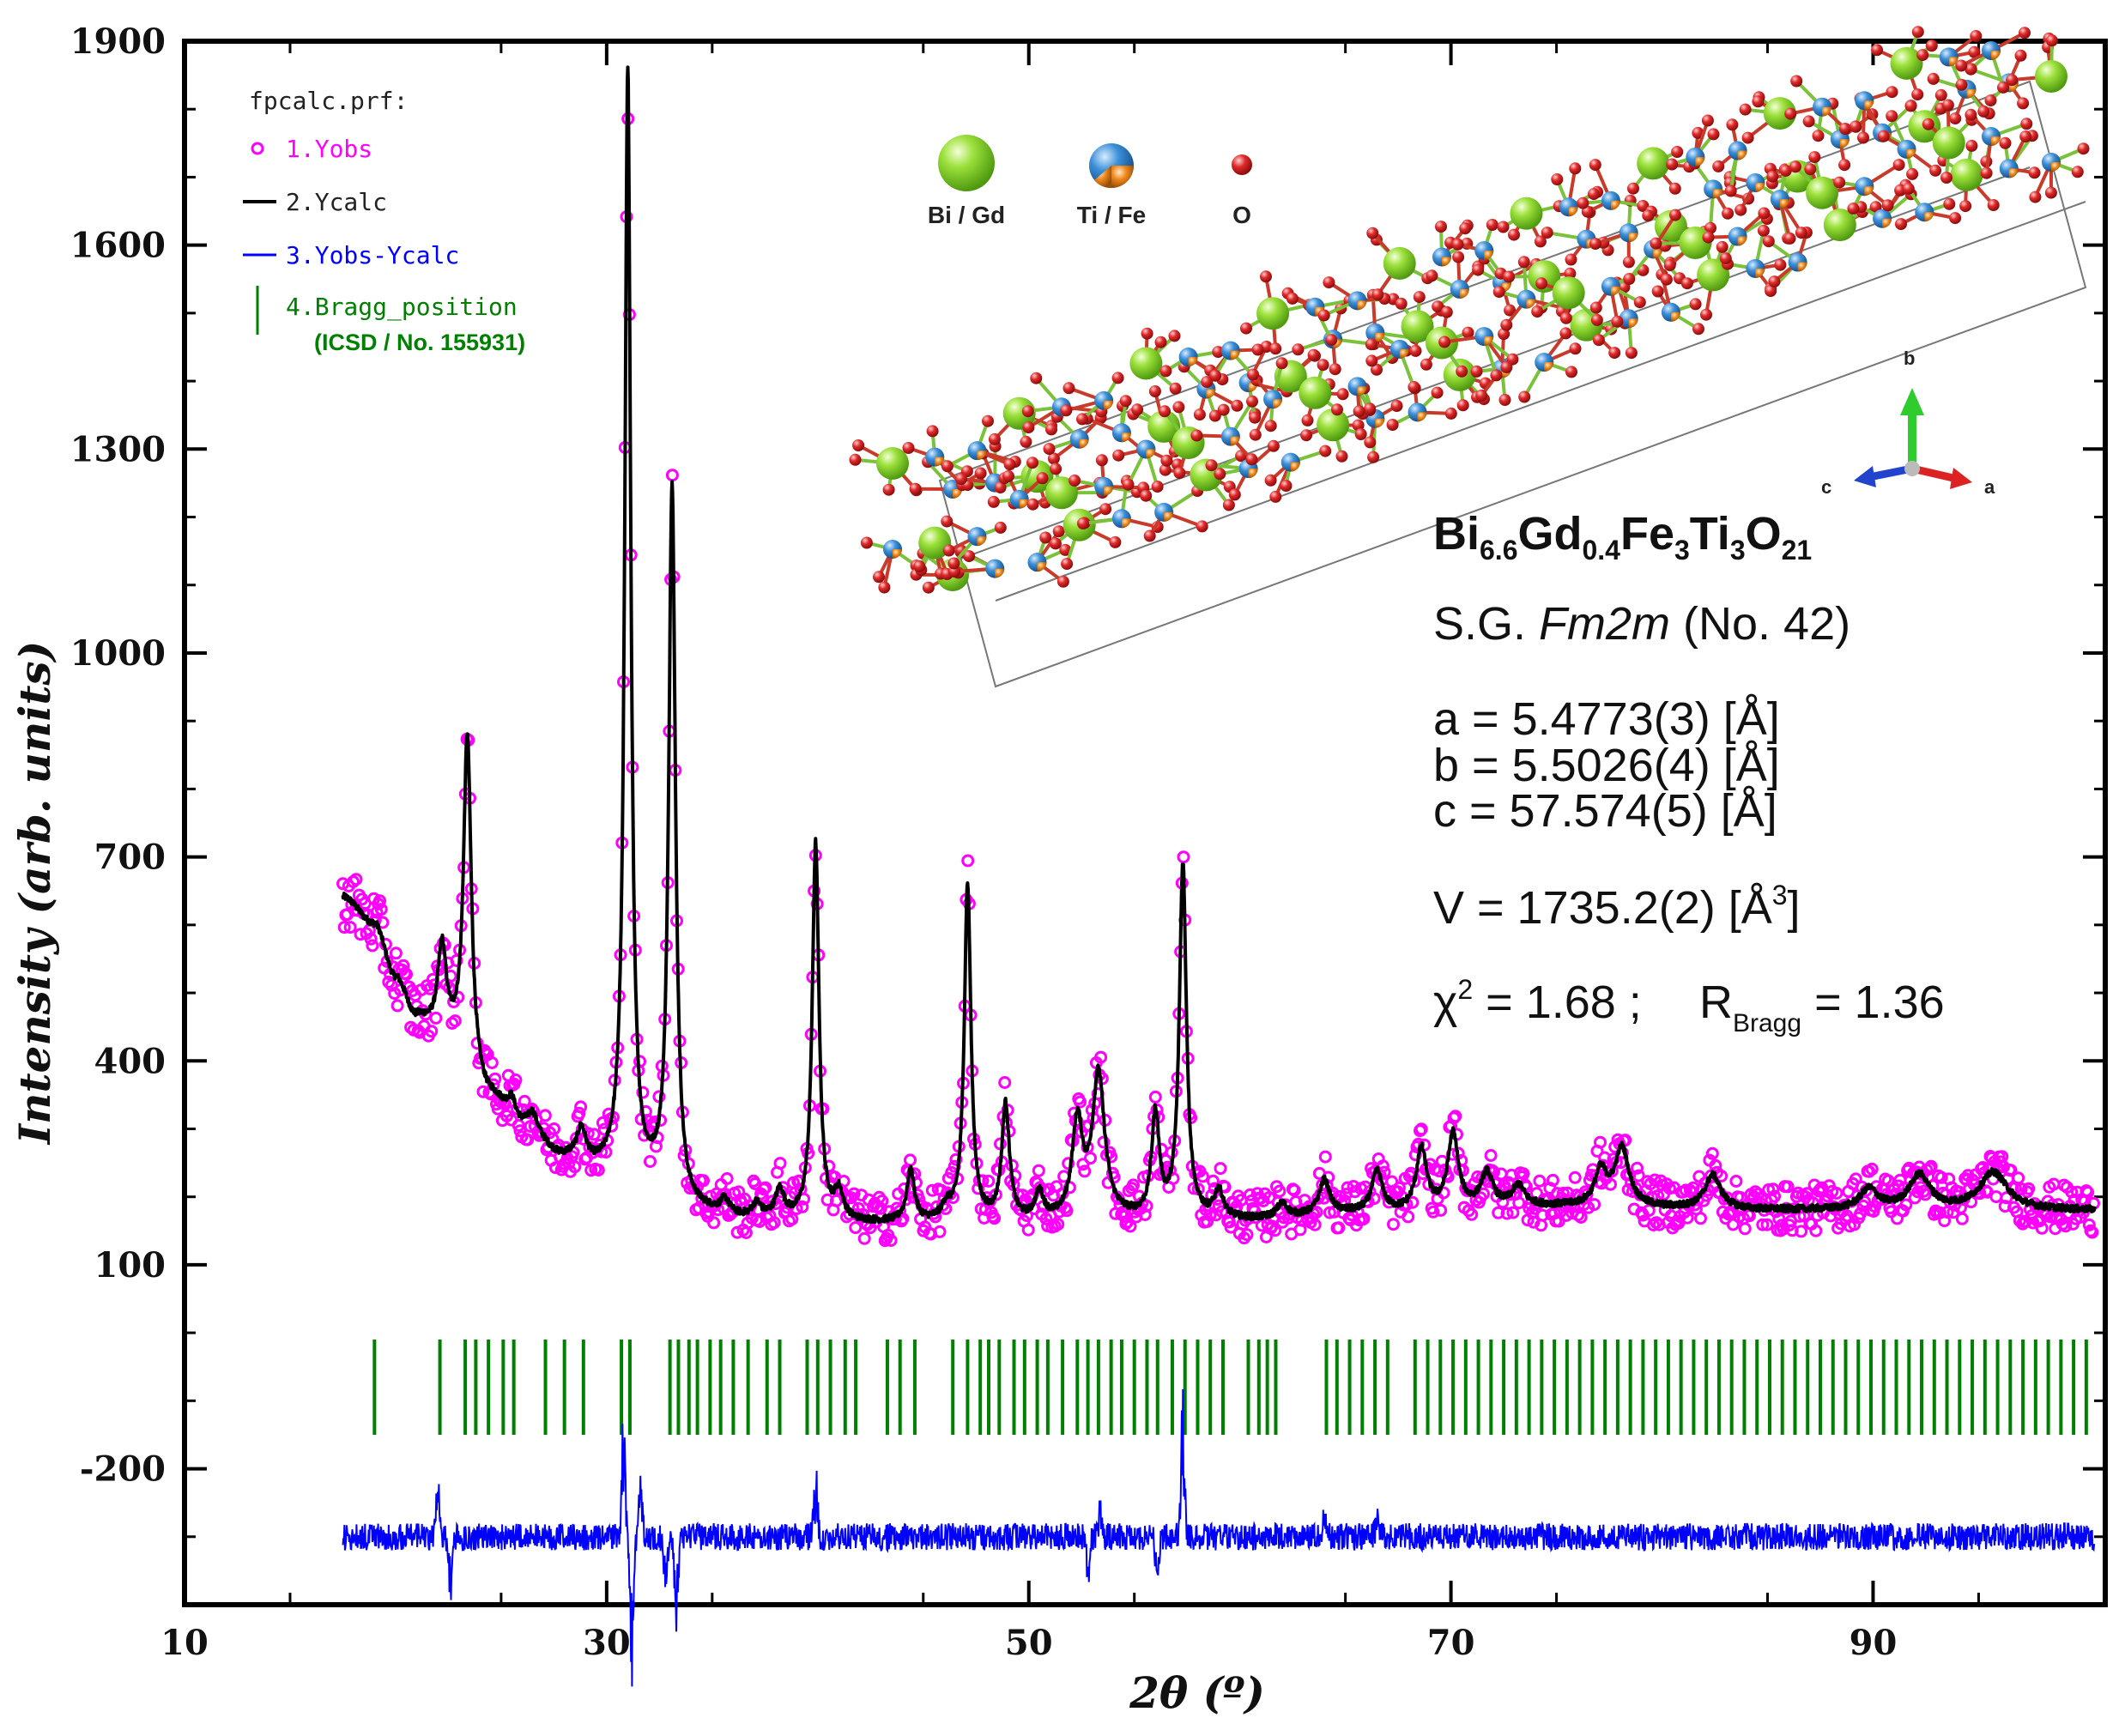 The height and width of the screenshot is (1736, 2125). I want to click on x-tick-label: 50, so click(1029, 1643).